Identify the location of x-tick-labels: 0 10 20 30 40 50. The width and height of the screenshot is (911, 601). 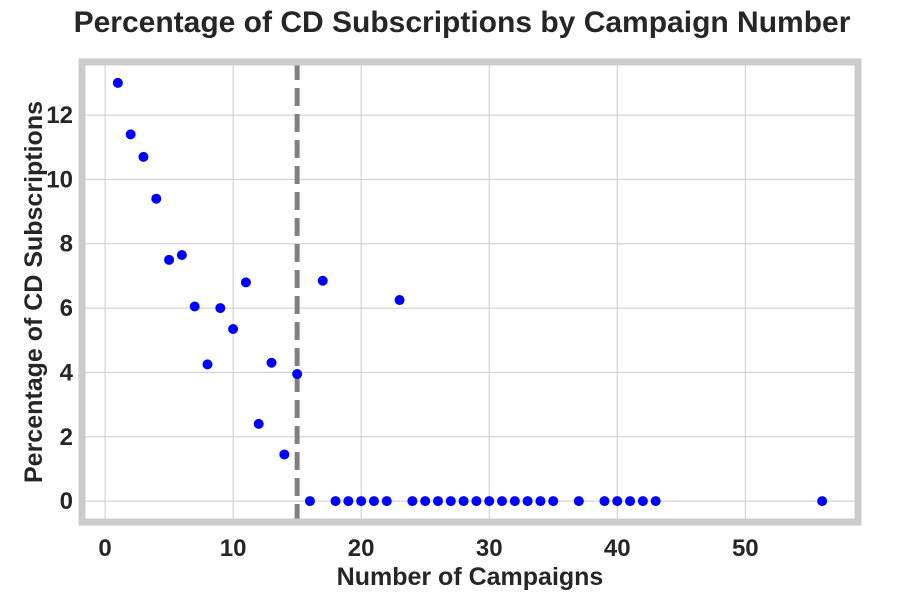
(428, 548).